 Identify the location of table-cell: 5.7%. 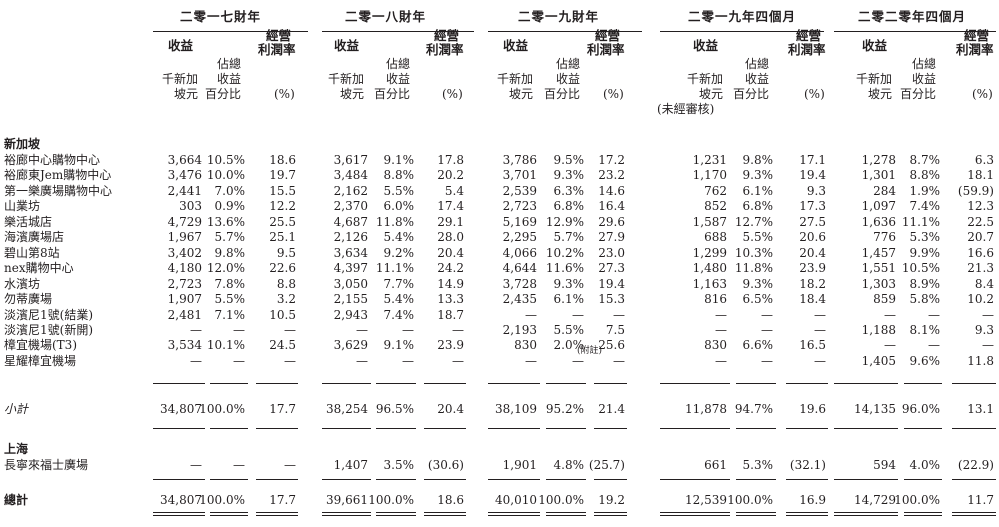
(569, 237).